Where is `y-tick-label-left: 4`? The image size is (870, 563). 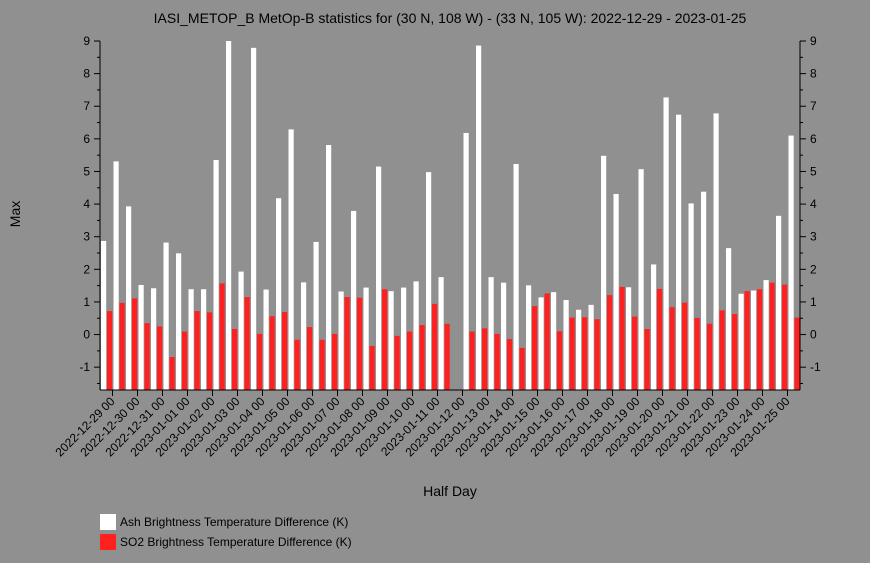
y-tick-label-left: 4 is located at coordinates (86, 204).